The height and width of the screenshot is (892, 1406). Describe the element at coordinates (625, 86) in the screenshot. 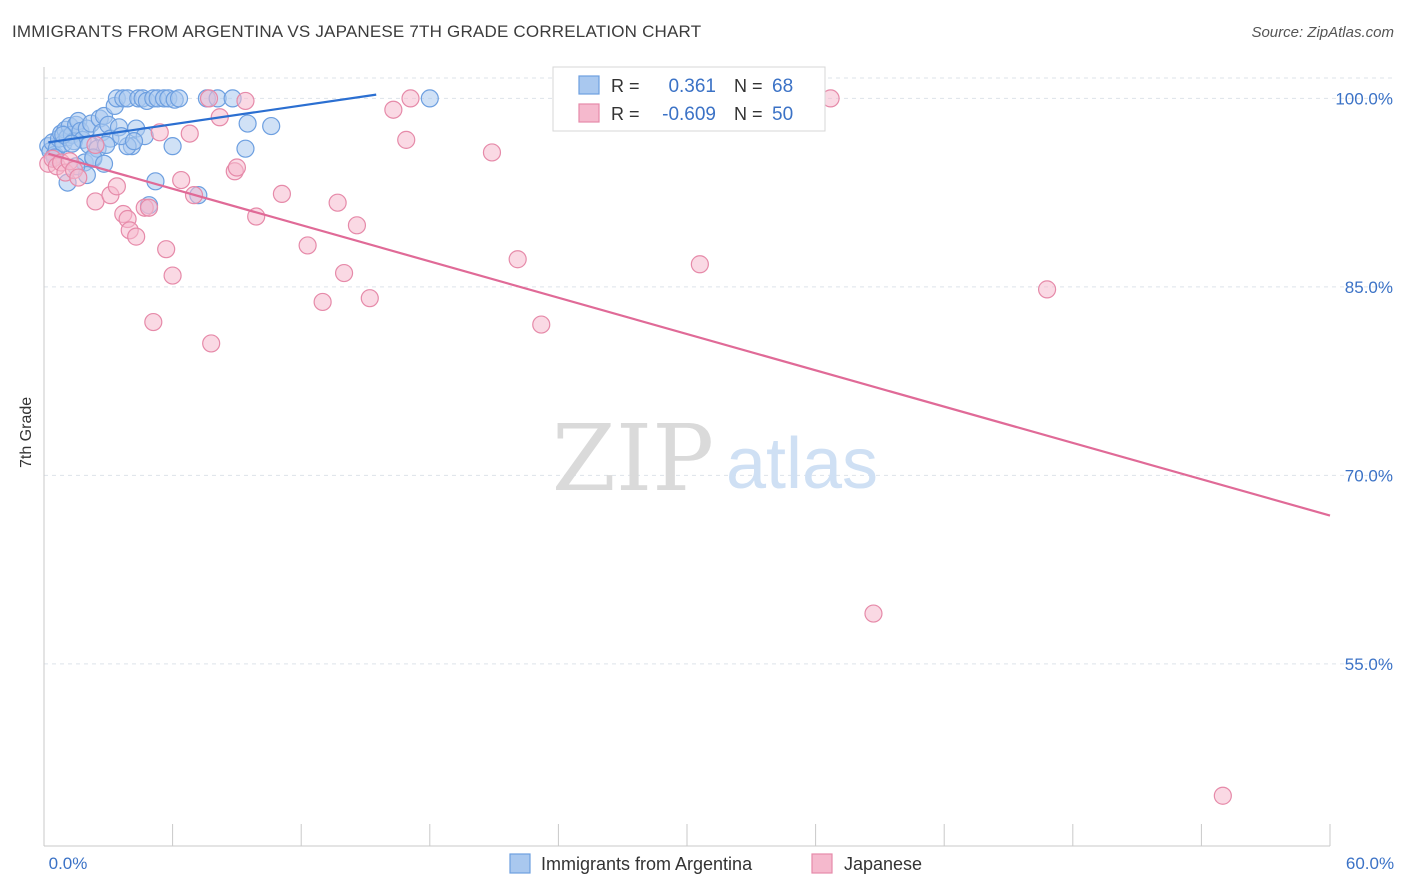

I see `stats-r-label-argentina: R =` at that location.